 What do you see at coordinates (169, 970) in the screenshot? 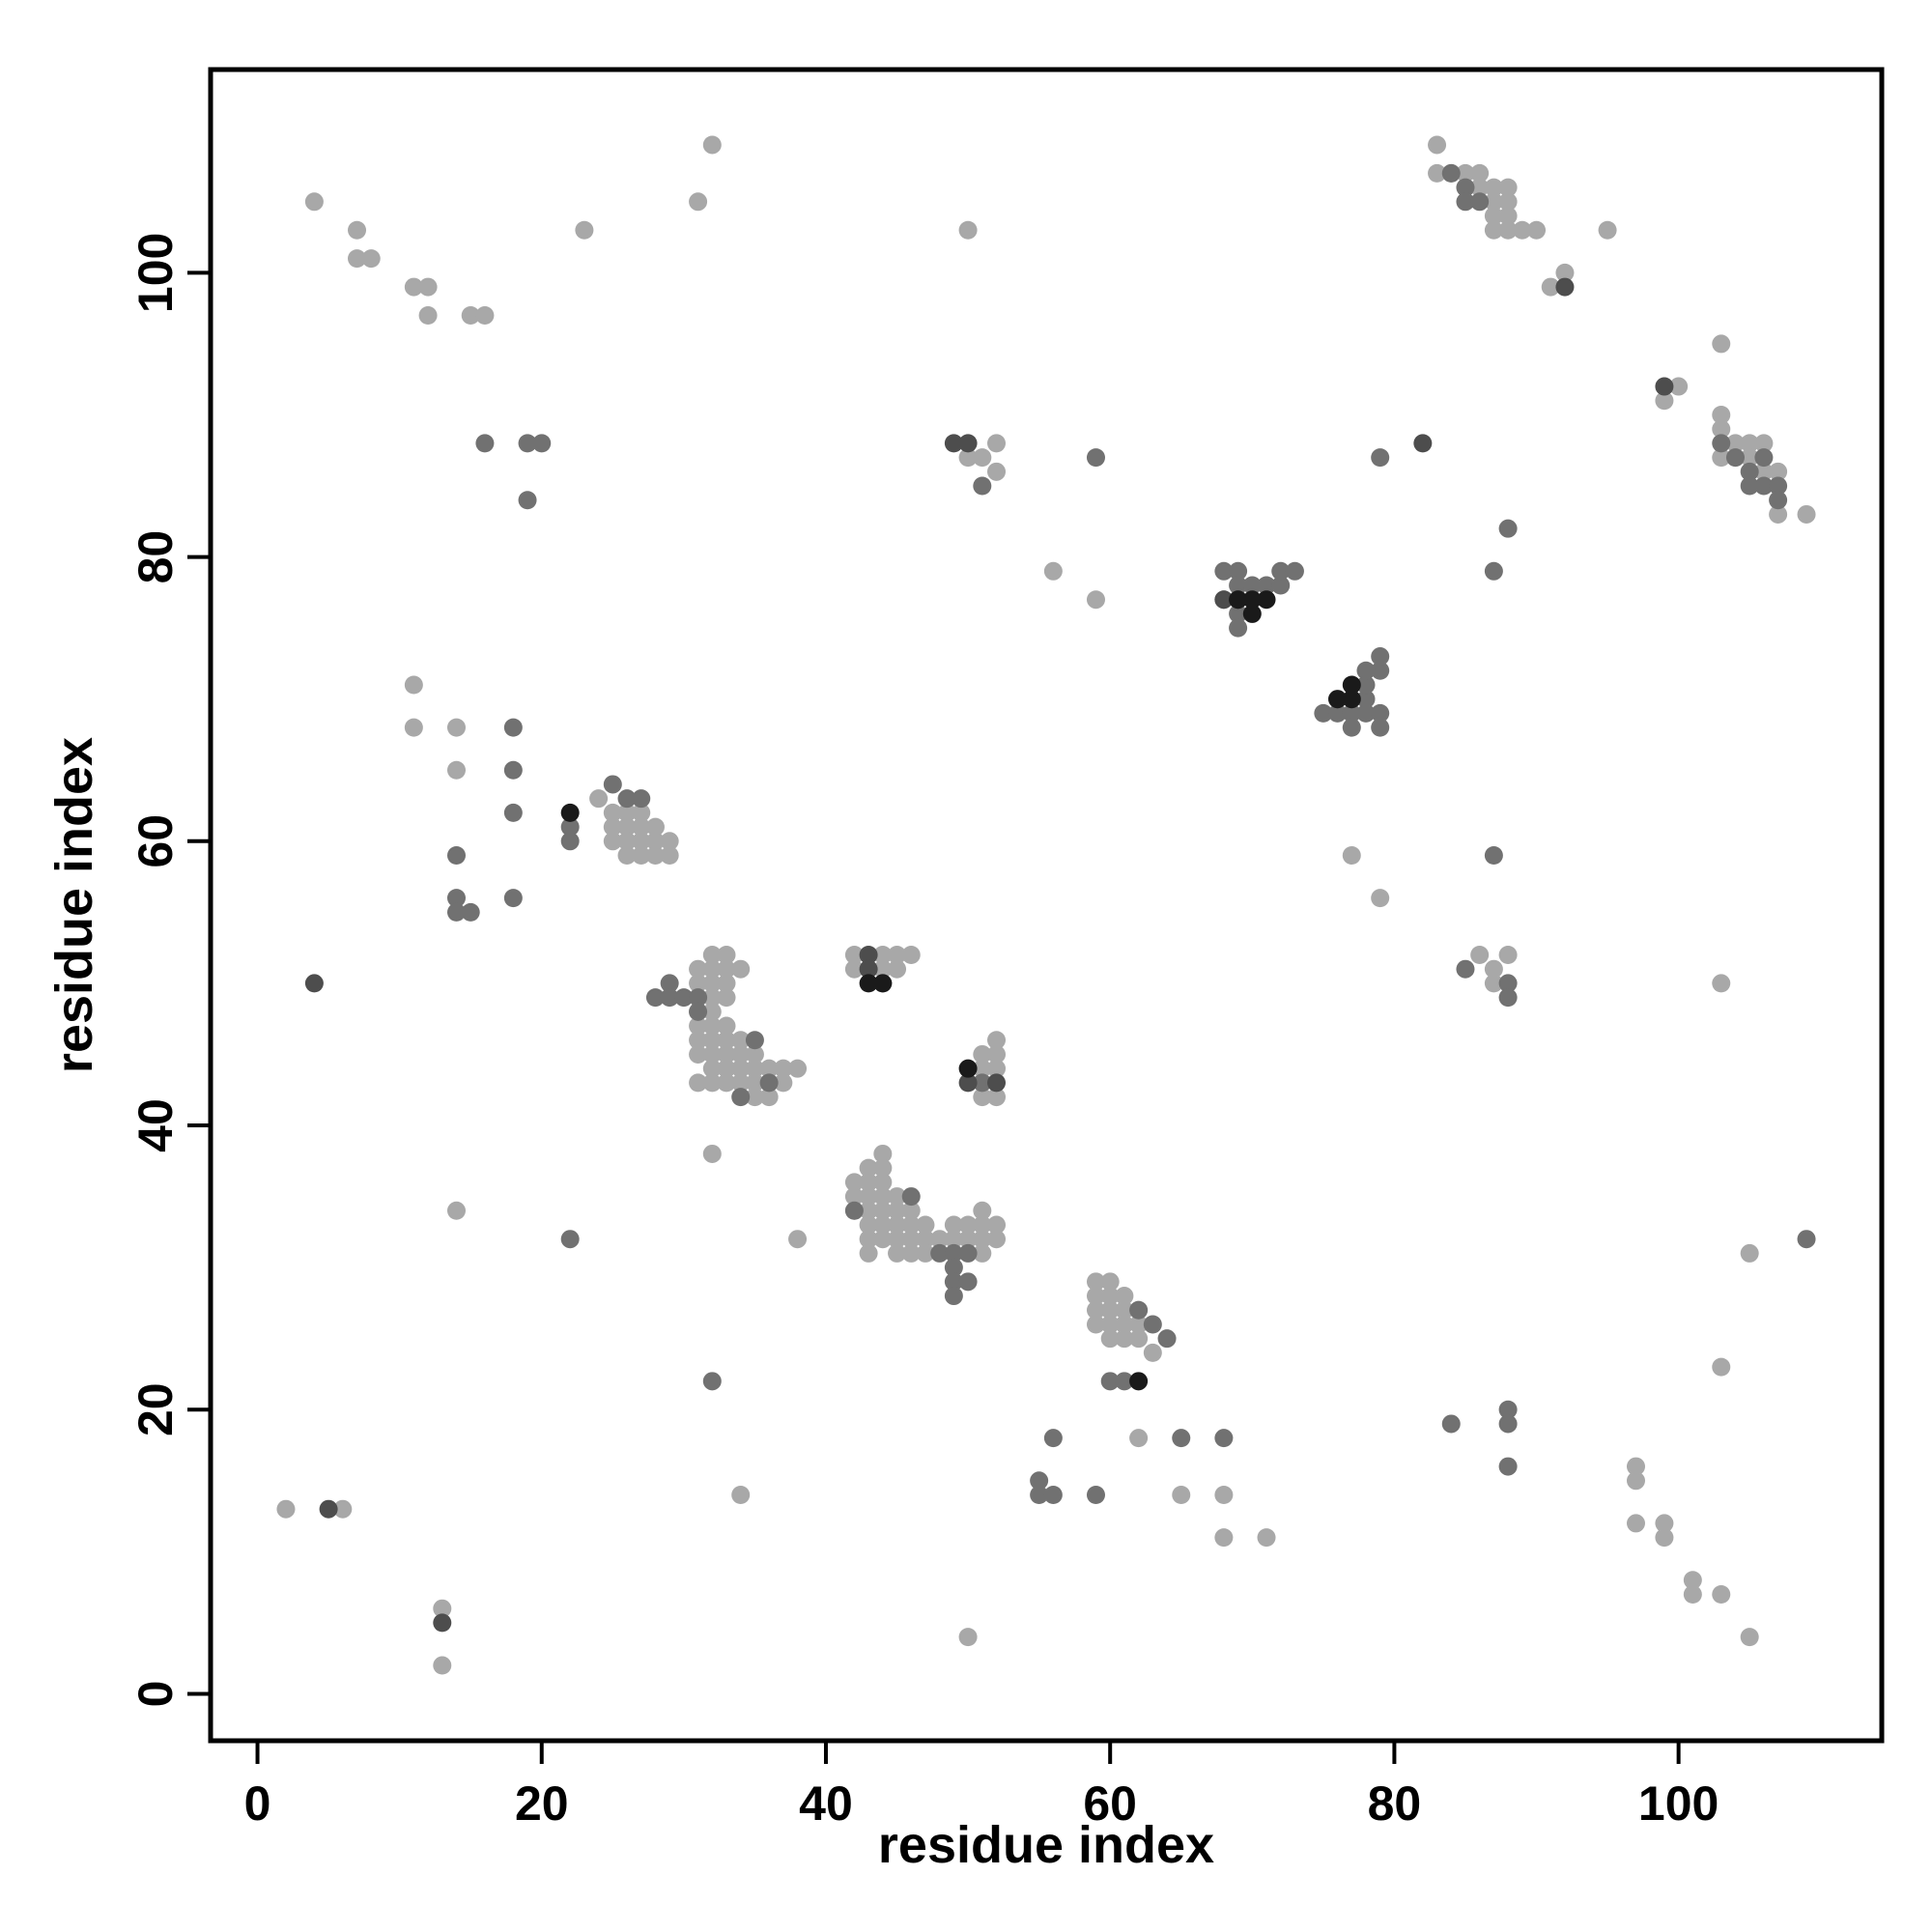
I see `y-axis: 0 20 40 60 80 100` at bounding box center [169, 970].